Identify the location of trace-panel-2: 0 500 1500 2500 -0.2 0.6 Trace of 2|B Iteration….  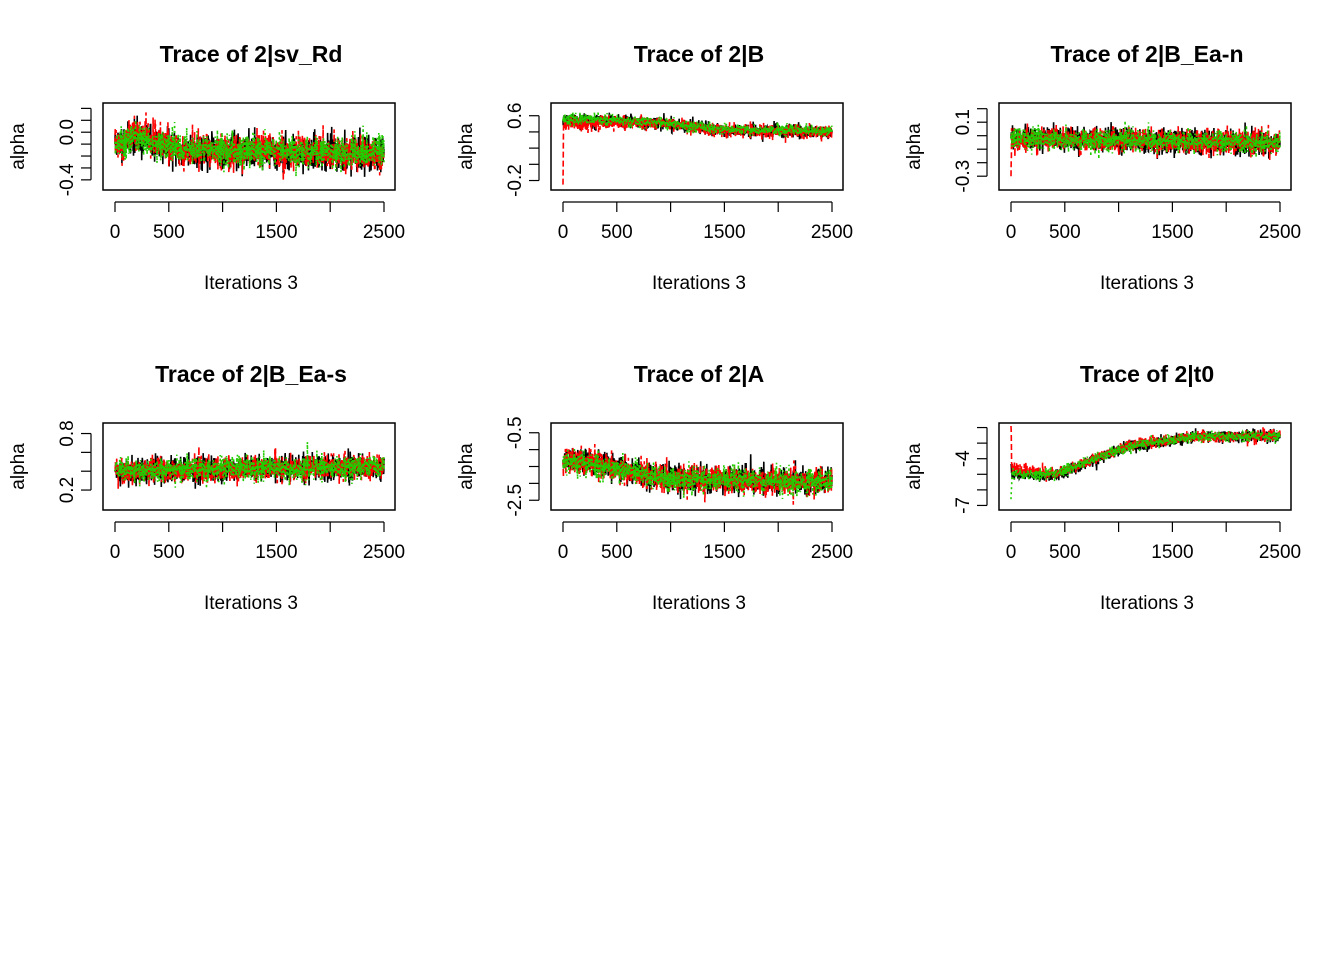
(654, 167).